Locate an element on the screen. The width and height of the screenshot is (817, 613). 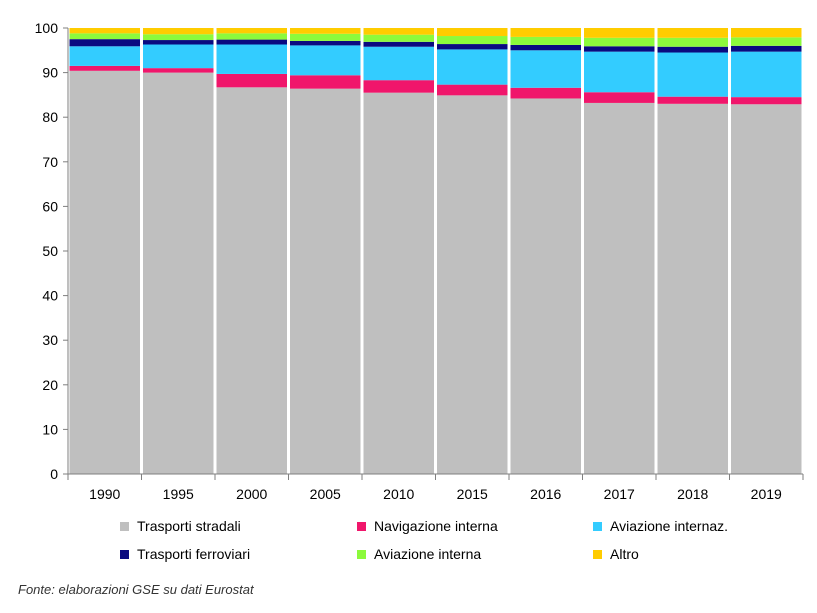
legend-item-altro: Altro is located at coordinates (616, 554).